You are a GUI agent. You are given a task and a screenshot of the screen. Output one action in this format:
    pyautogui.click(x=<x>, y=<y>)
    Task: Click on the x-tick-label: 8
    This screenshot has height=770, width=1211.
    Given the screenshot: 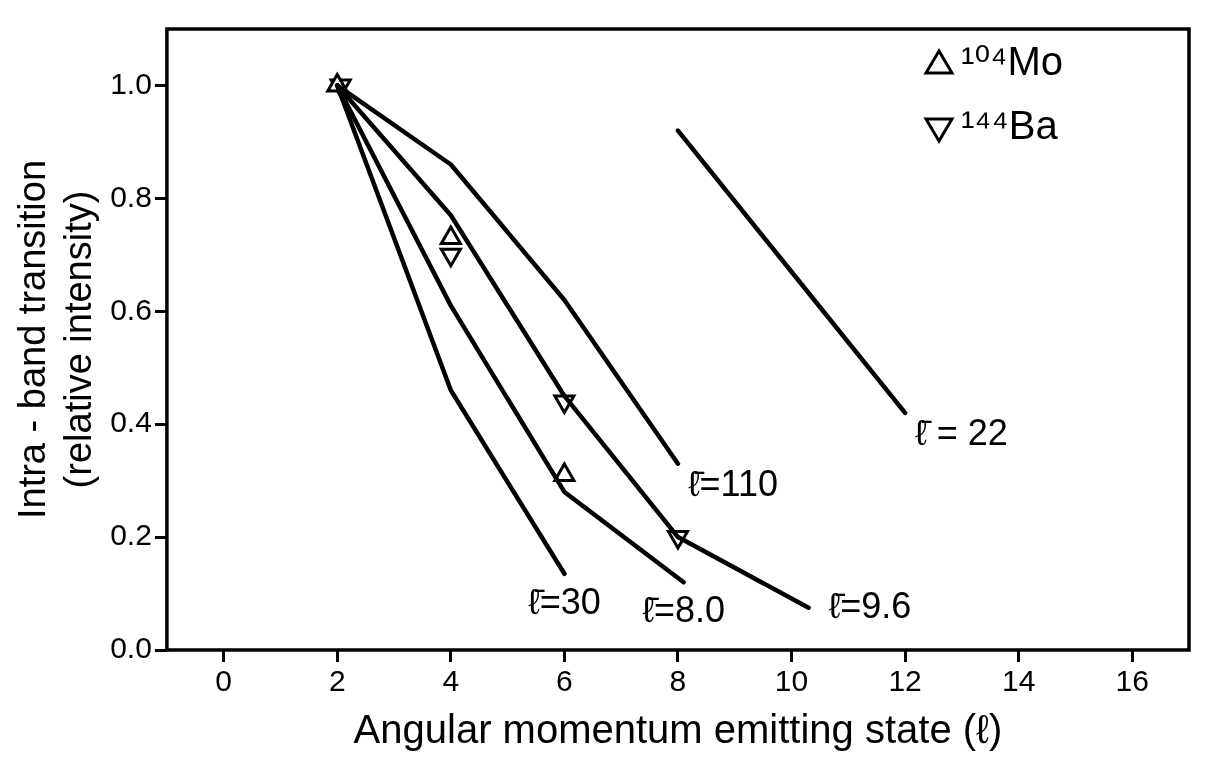 What is the action you would take?
    pyautogui.click(x=678, y=681)
    